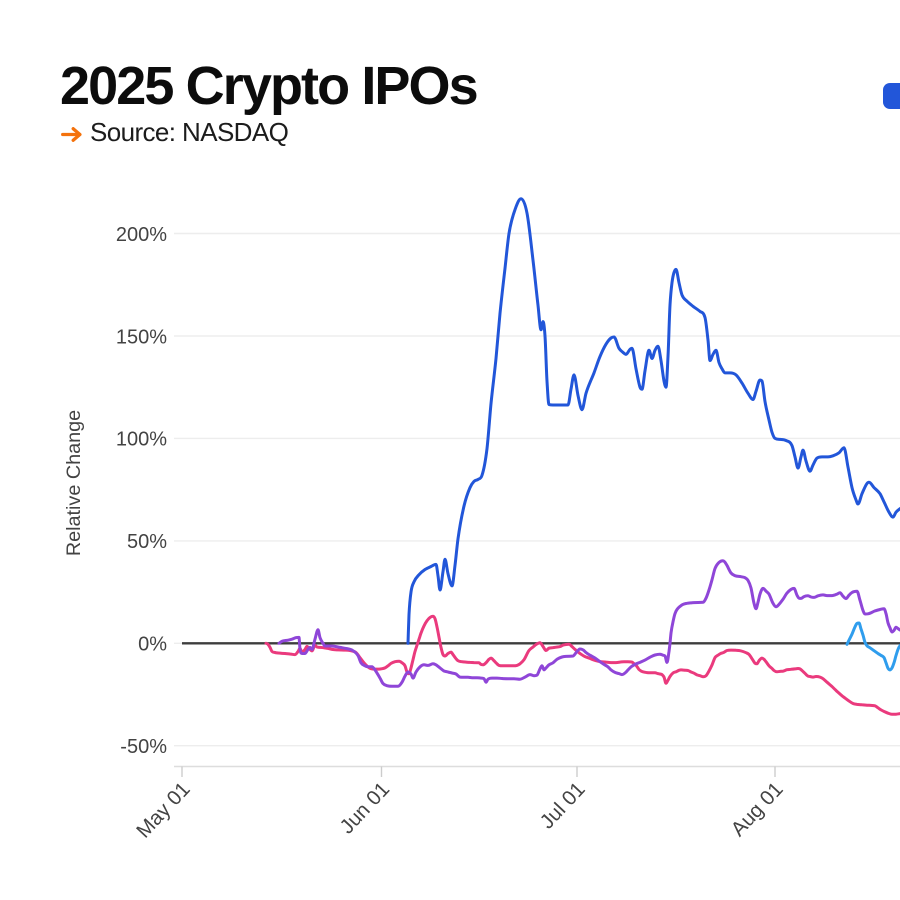 The height and width of the screenshot is (900, 900). Describe the element at coordinates (141, 337) in the screenshot. I see `svg-text: 150%` at that location.